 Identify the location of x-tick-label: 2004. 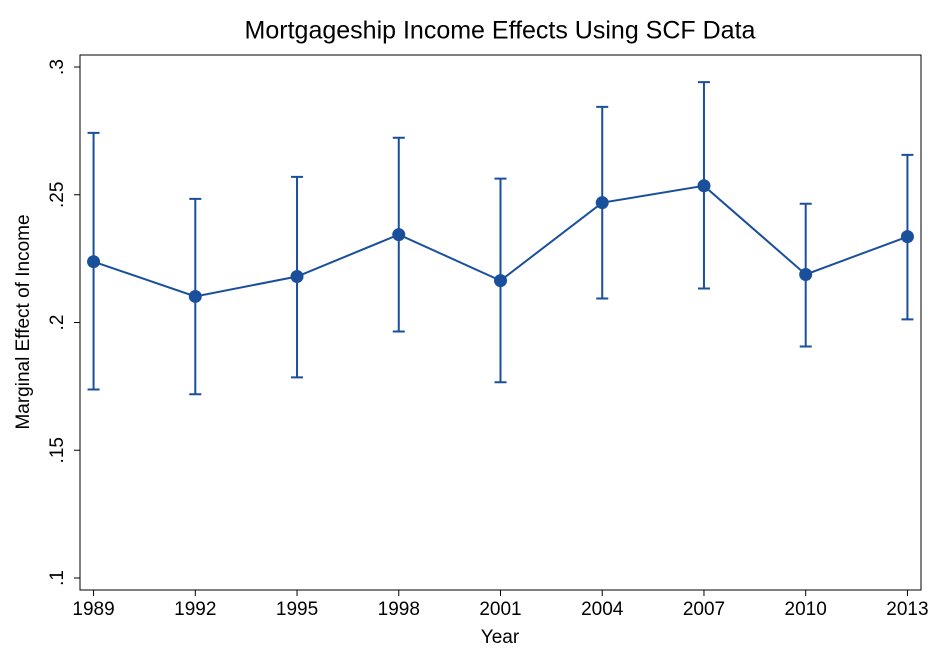
(602, 609).